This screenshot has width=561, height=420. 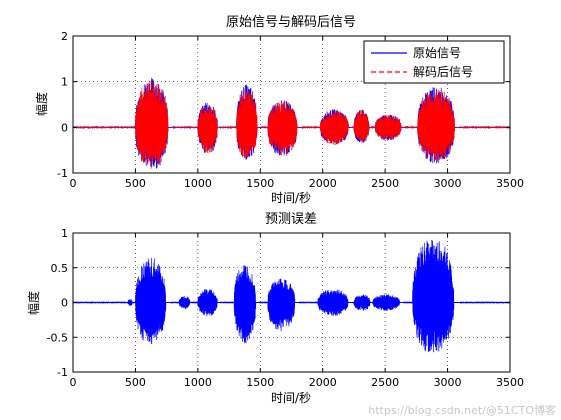 What do you see at coordinates (462, 410) in the screenshot?
I see `watermark: https://blog.csdn.net/@51CTO博客` at bounding box center [462, 410].